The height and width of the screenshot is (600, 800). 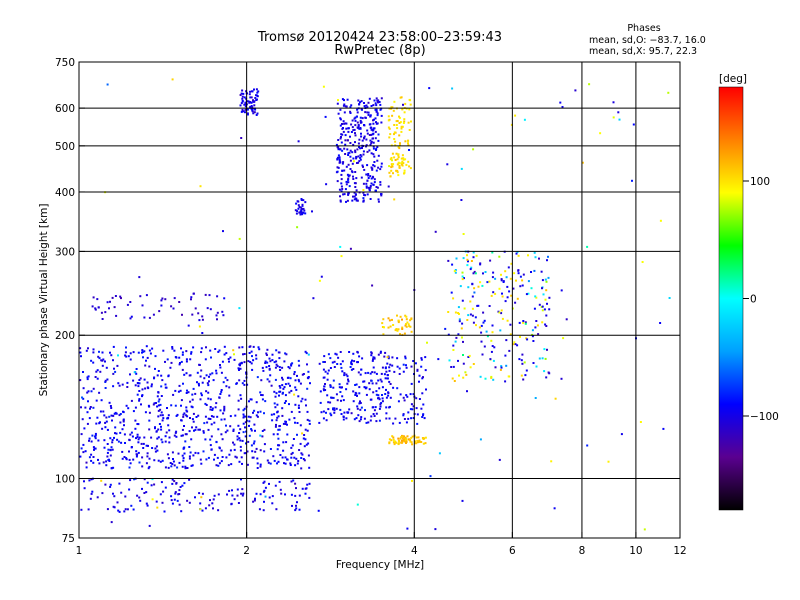 I want to click on colorbar-gradient, so click(x=731, y=298).